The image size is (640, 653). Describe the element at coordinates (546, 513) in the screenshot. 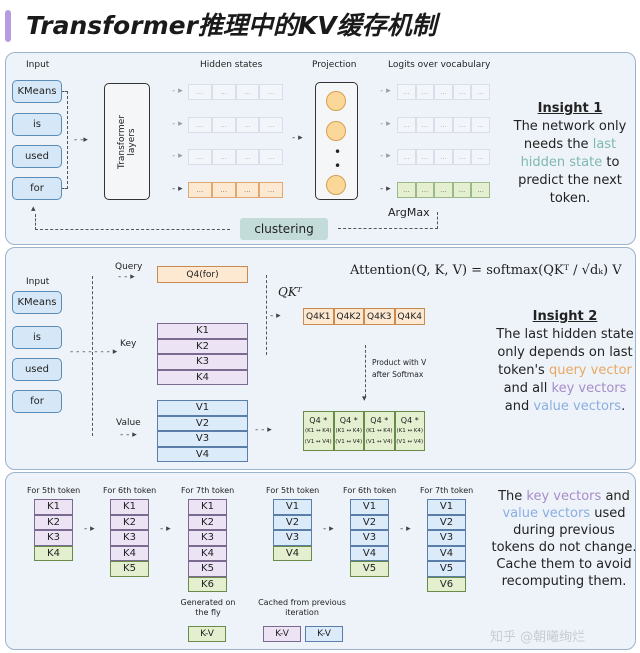

I see `text-value: value vectors` at that location.